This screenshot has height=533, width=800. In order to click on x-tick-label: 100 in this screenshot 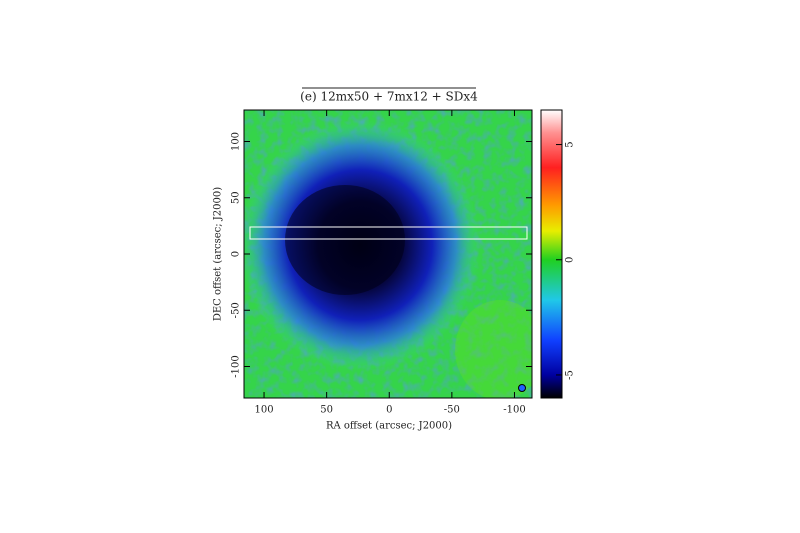, I will do `click(263, 410)`.